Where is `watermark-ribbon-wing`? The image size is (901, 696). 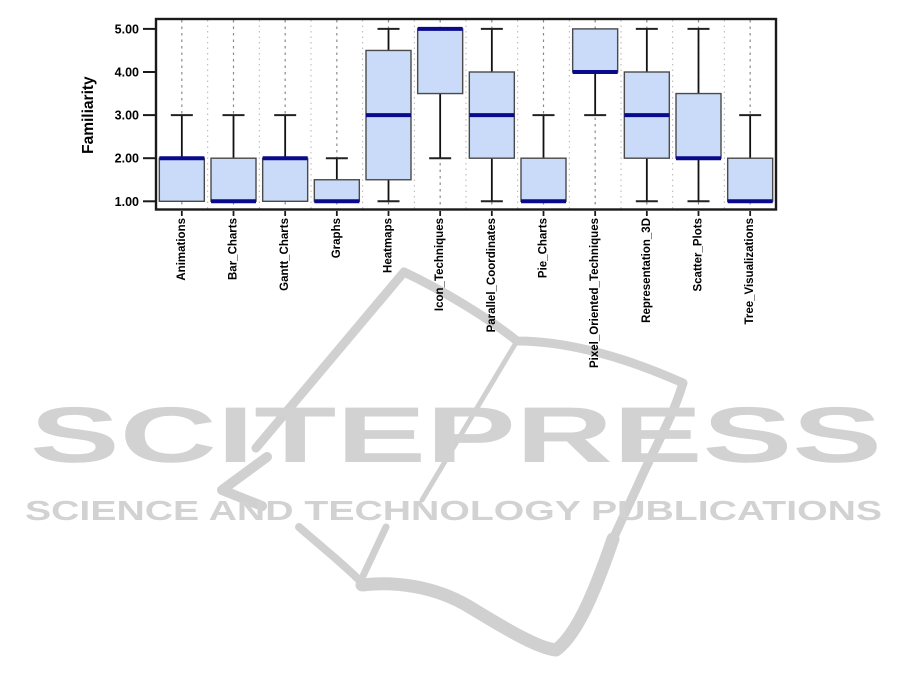 watermark-ribbon-wing is located at coordinates (330, 555).